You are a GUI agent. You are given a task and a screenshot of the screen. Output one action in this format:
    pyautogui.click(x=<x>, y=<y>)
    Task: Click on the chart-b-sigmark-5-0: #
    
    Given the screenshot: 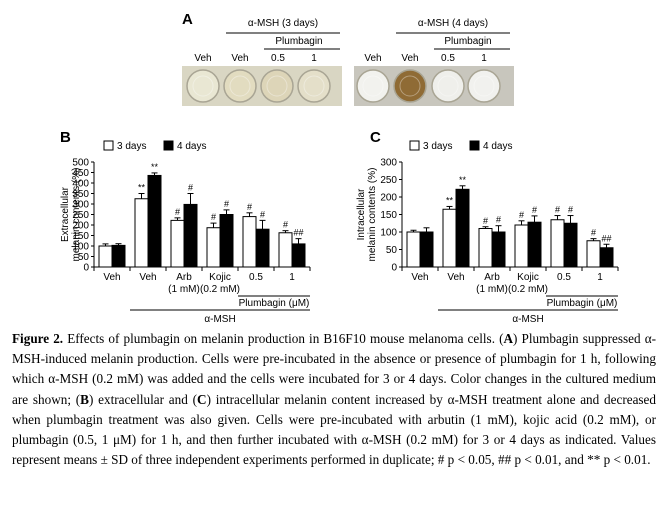 What is the action you would take?
    pyautogui.click(x=285, y=225)
    